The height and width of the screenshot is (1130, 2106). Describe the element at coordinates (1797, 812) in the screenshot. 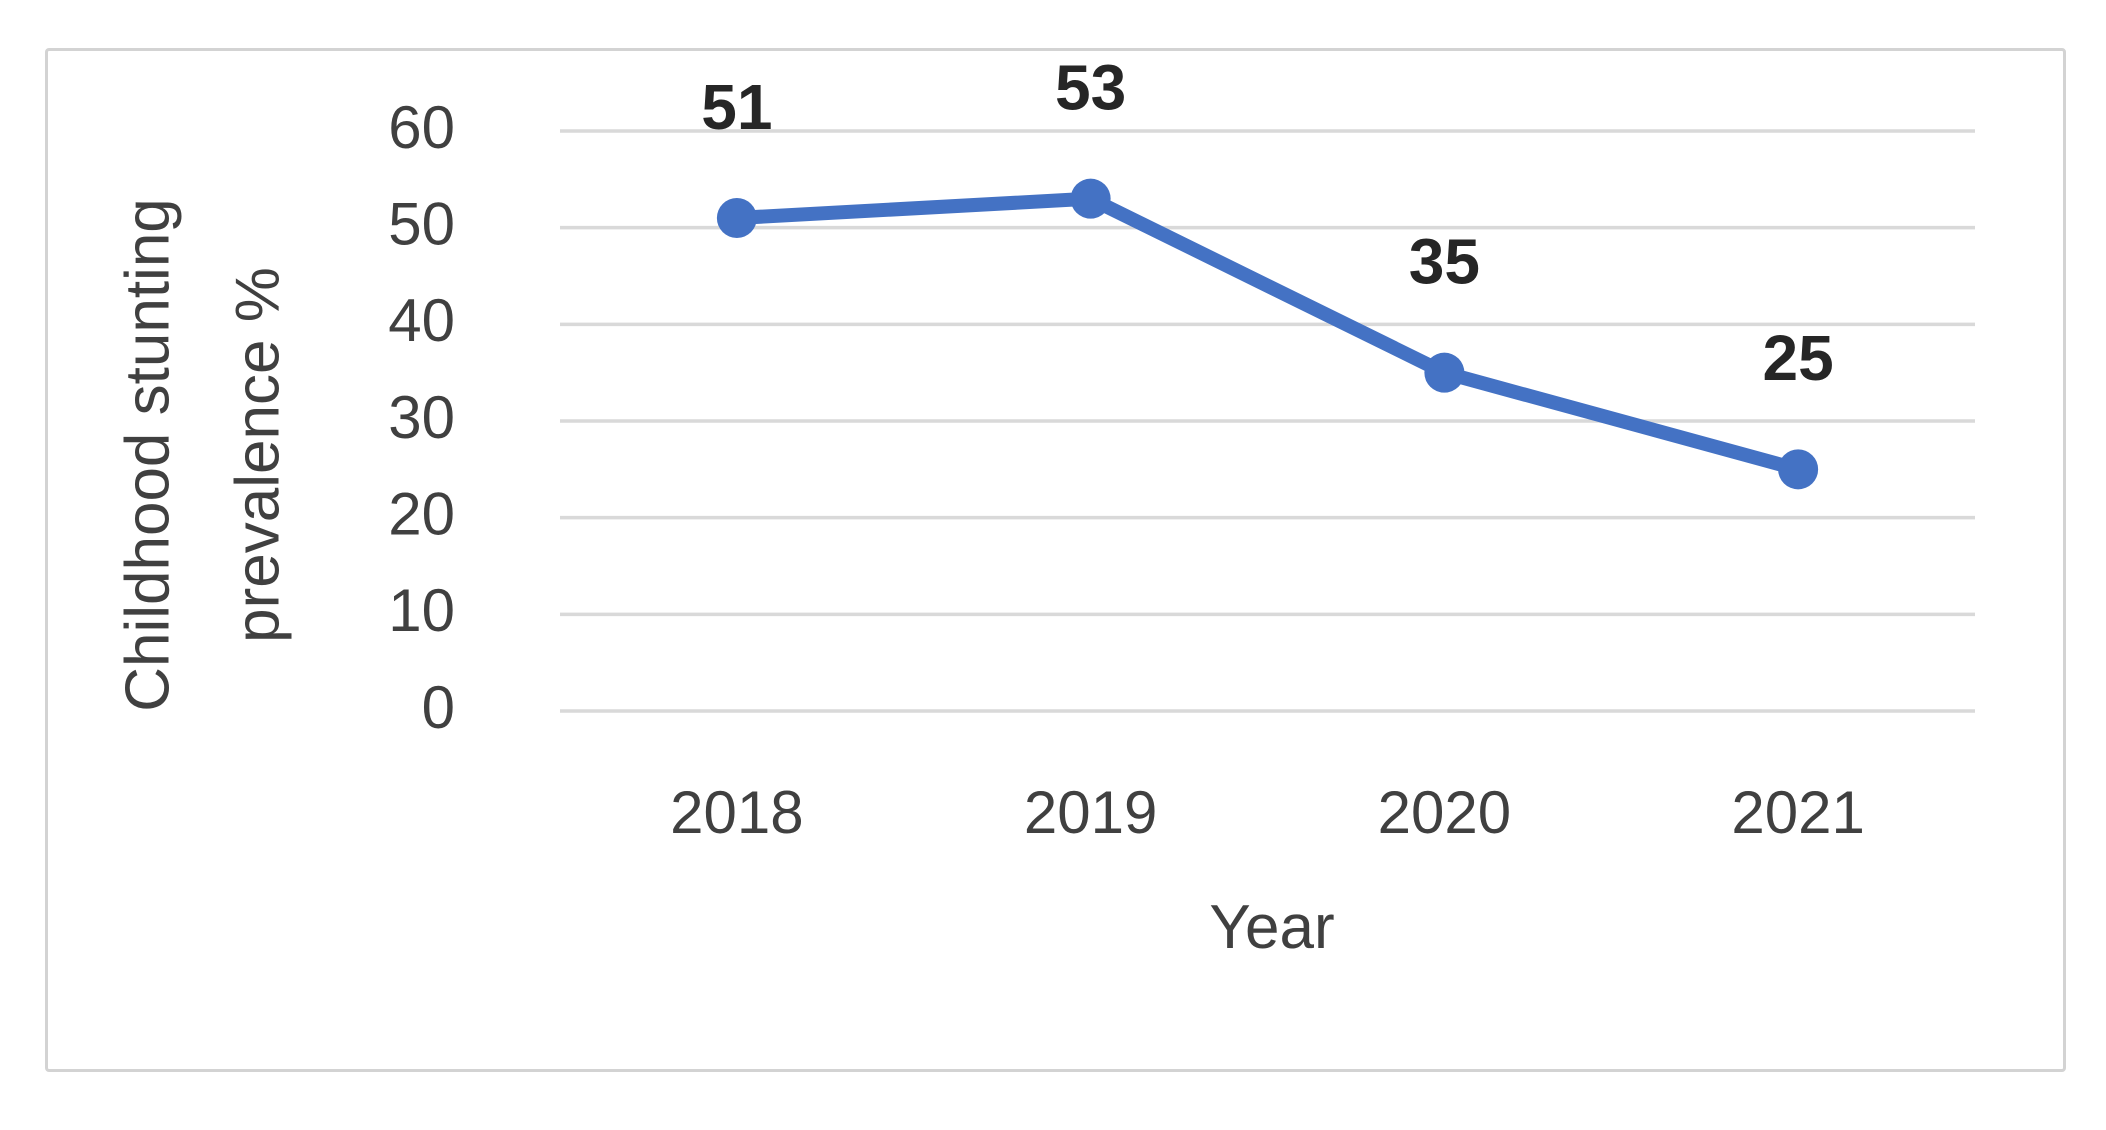

I see `x-tick-label: 2021` at that location.